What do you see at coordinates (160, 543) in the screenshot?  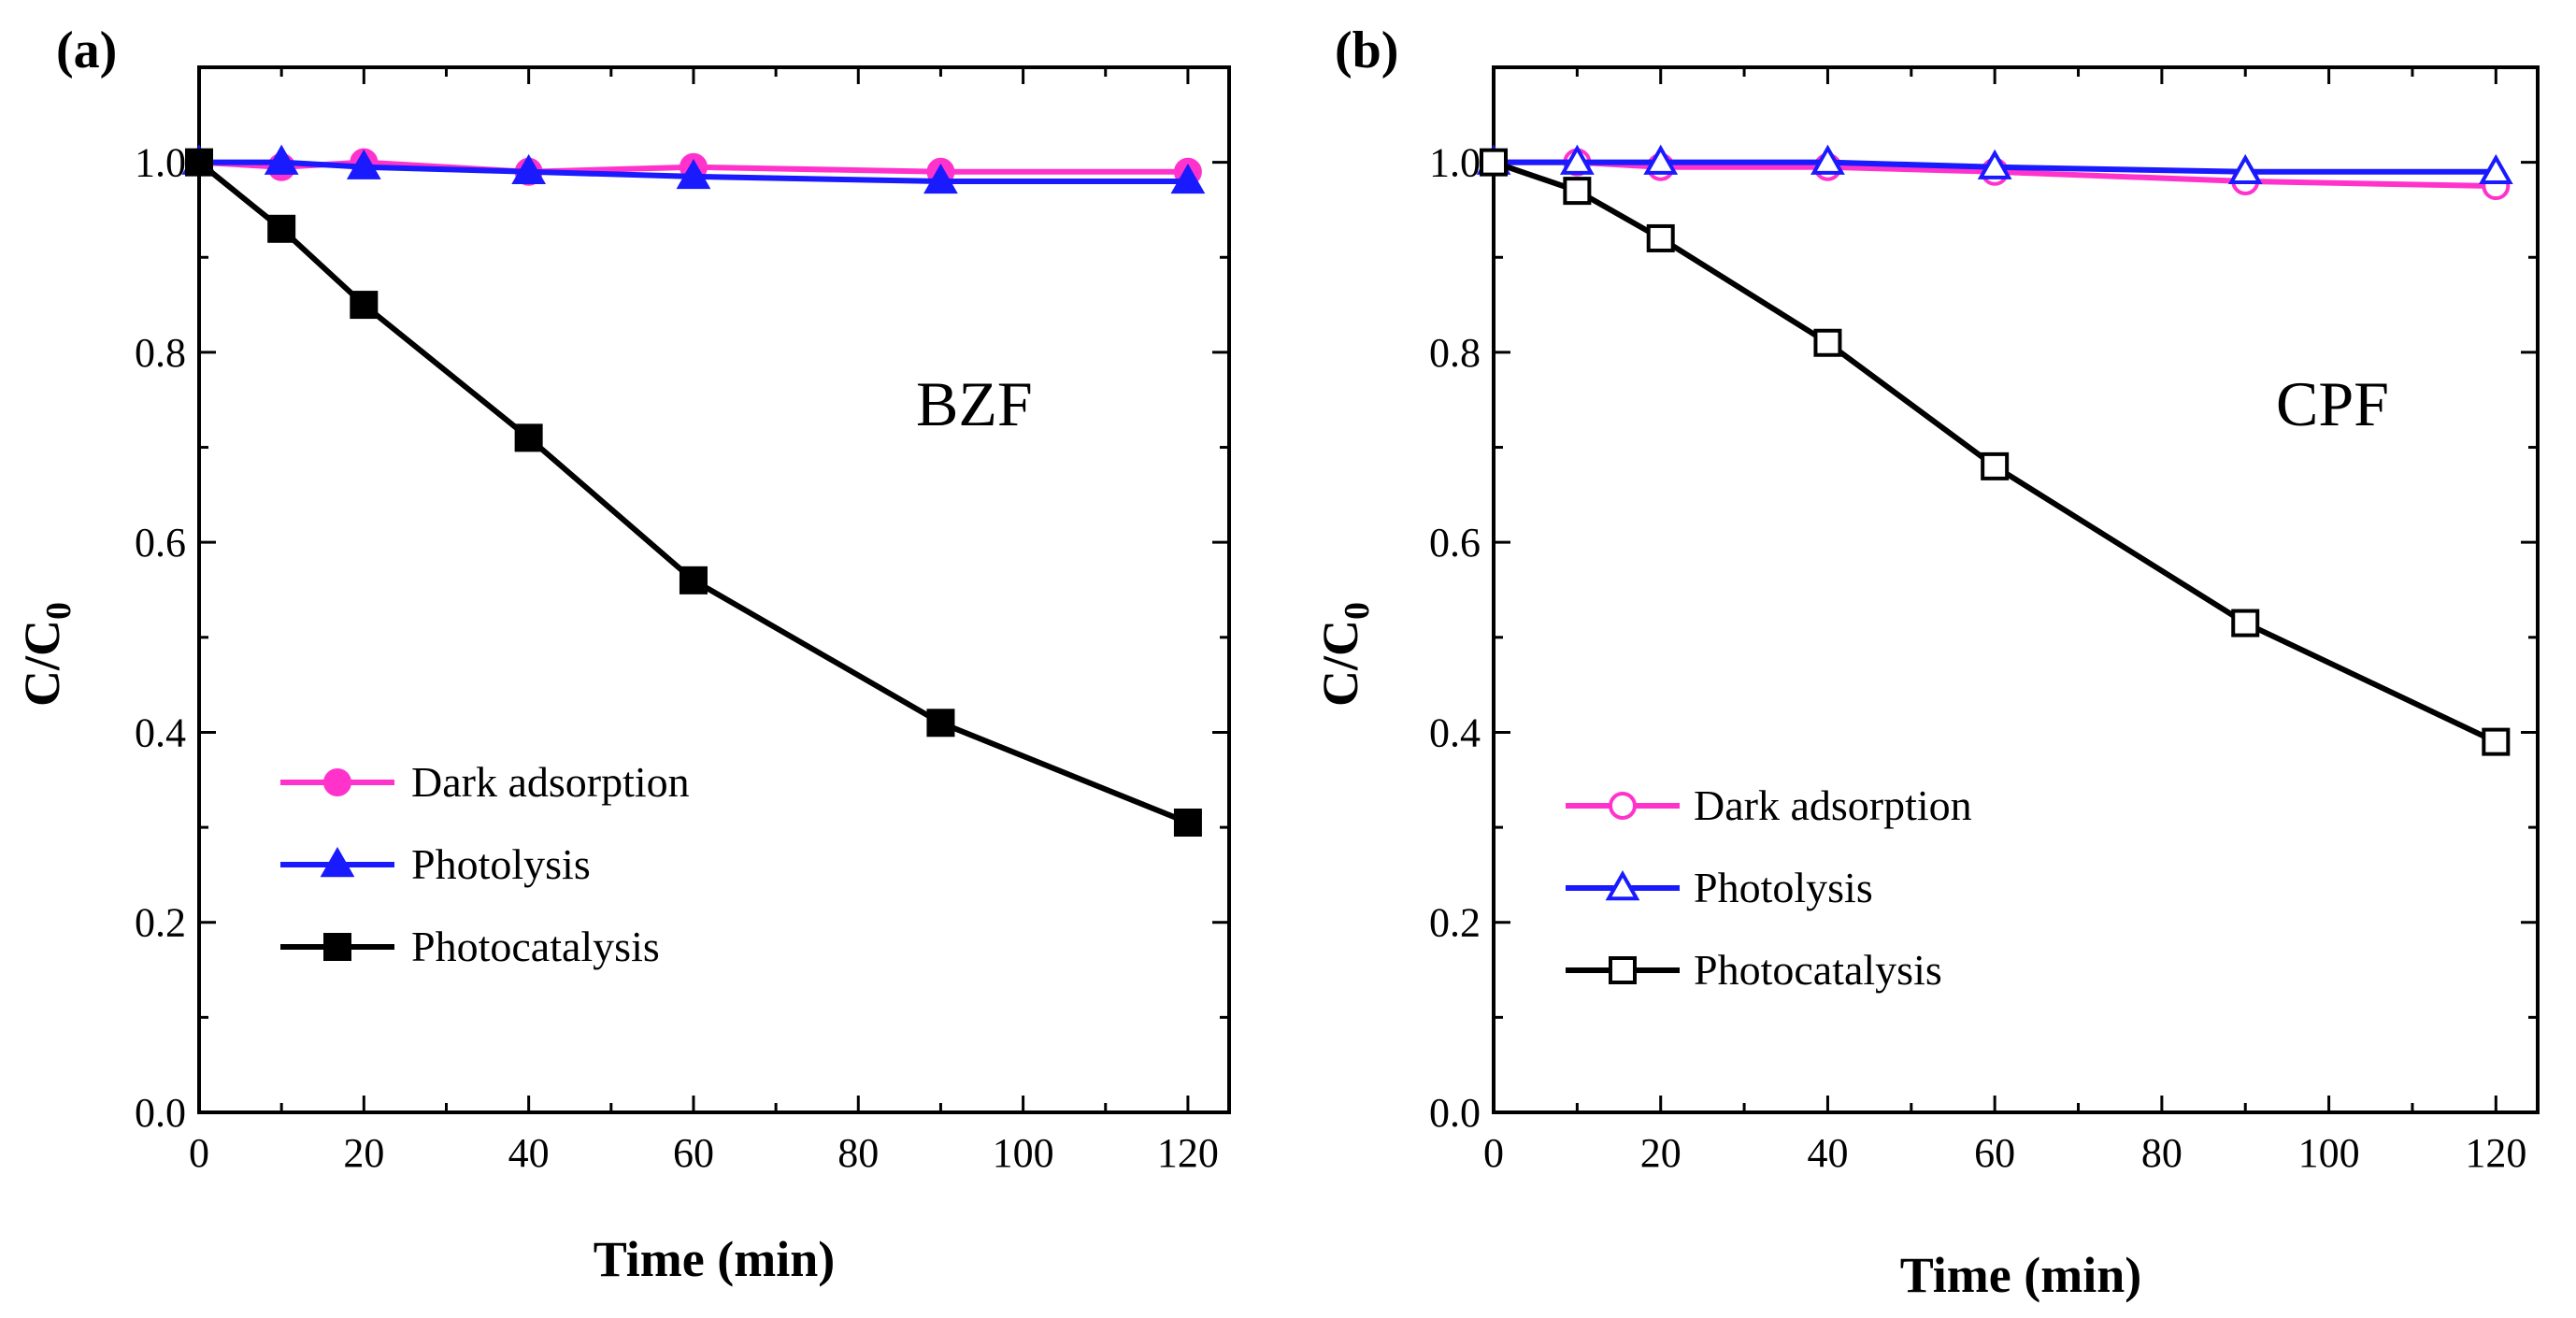 I see `panel-a-y-tick-label: 0.6` at bounding box center [160, 543].